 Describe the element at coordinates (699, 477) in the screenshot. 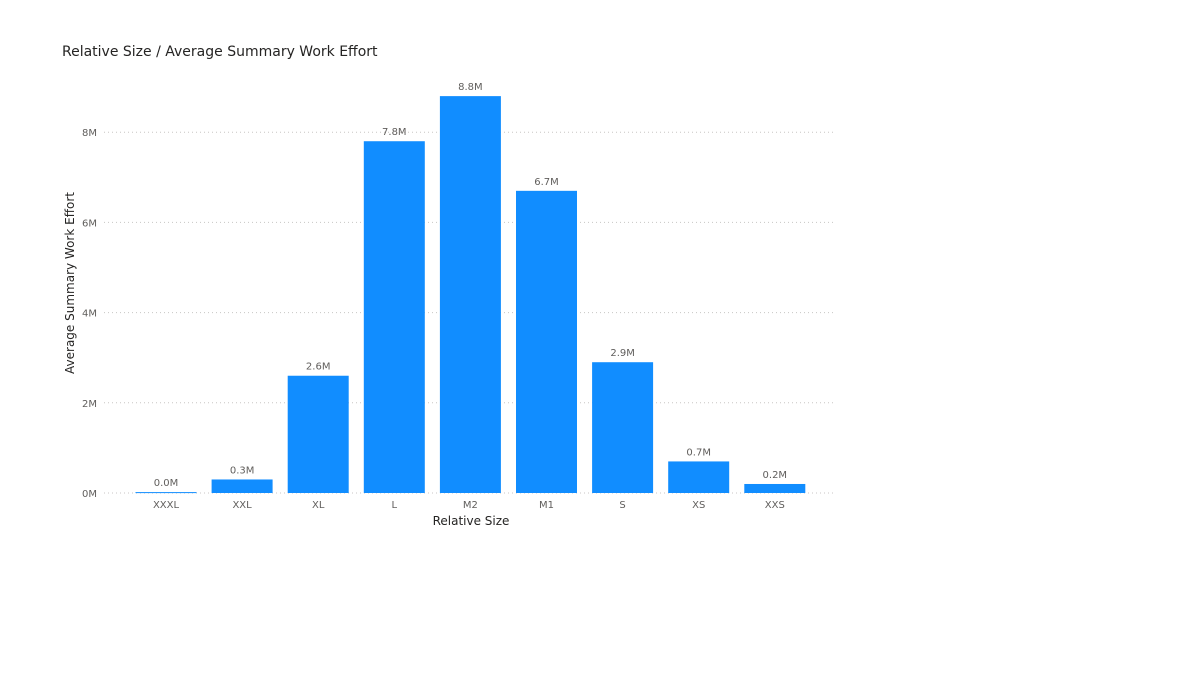

I see `bar-xs` at that location.